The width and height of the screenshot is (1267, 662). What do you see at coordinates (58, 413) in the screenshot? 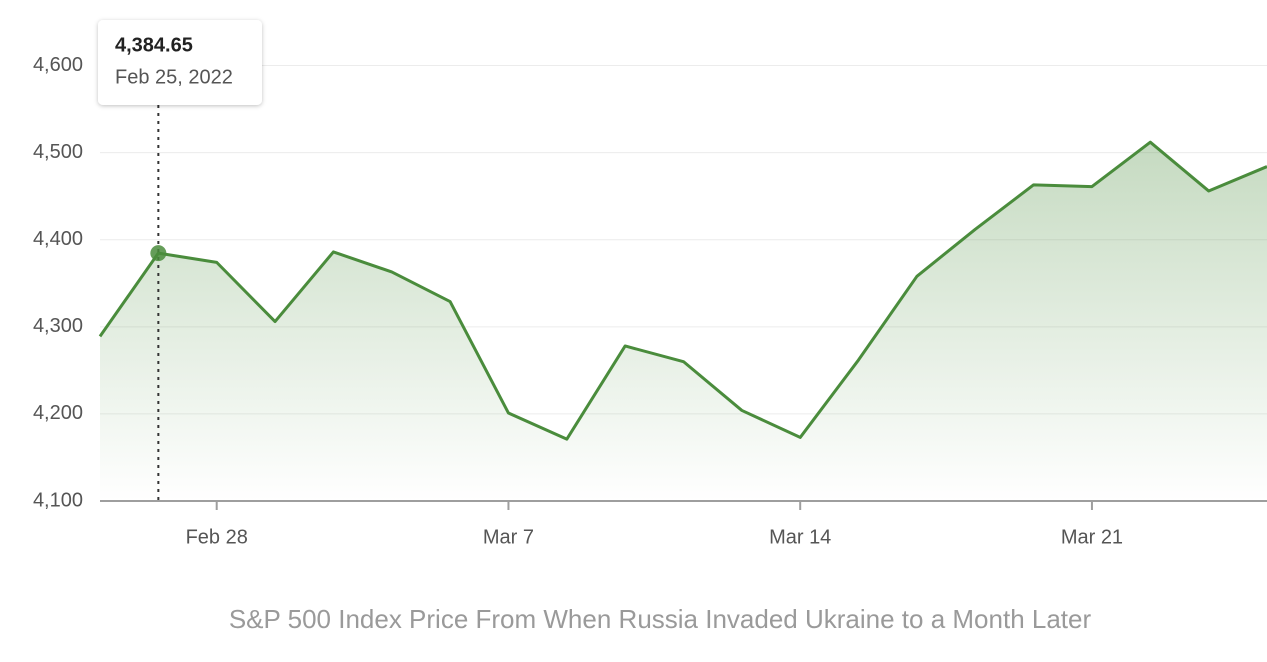
I see `y-tick-label: 4,200` at bounding box center [58, 413].